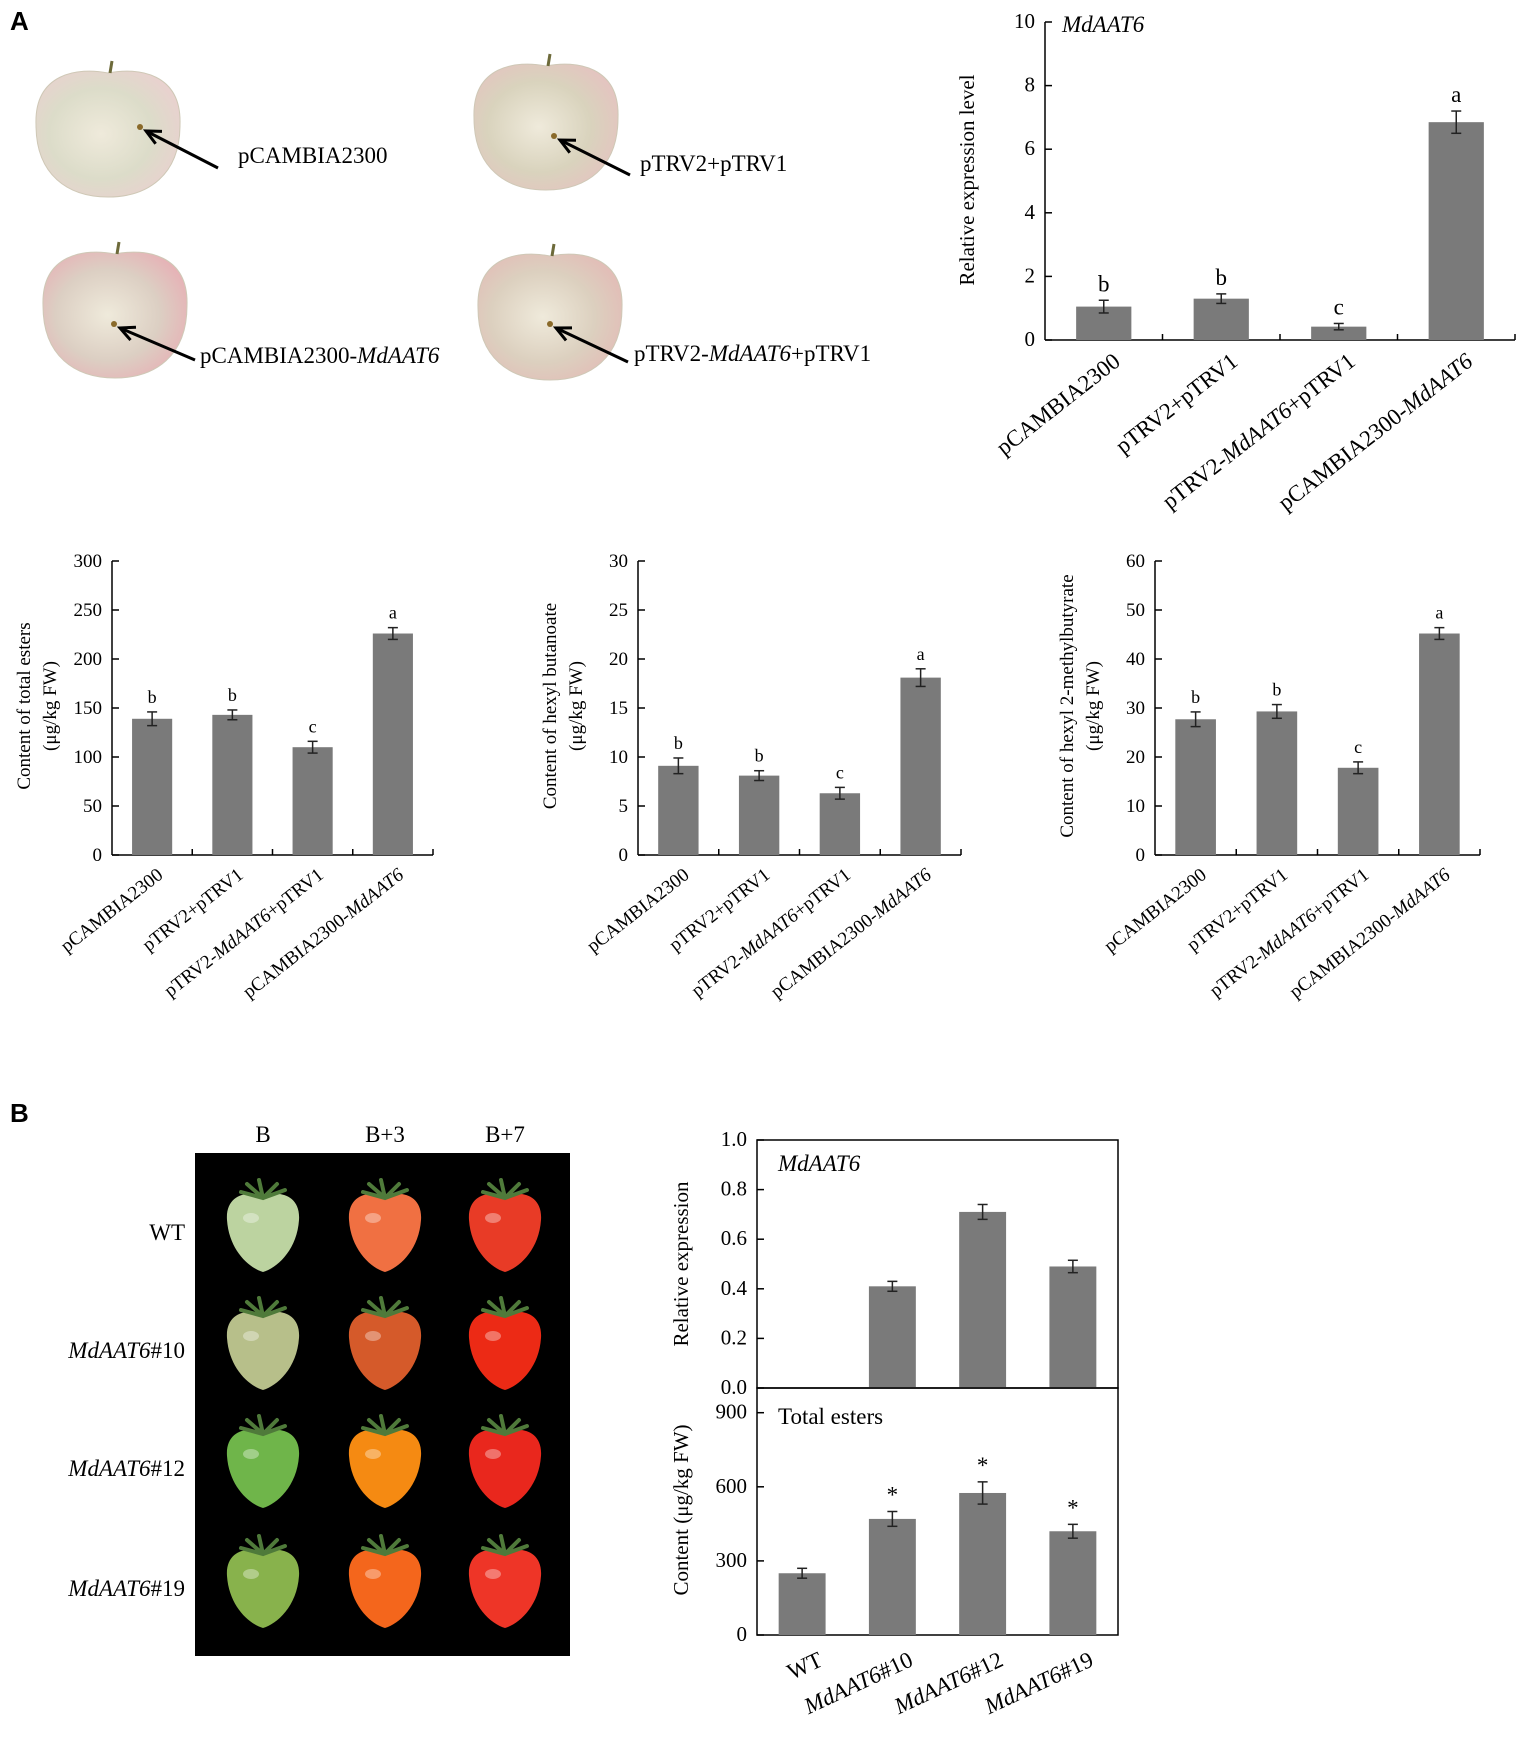  Describe the element at coordinates (1030, 85) in the screenshot. I see `y-tick-label: 8` at that location.